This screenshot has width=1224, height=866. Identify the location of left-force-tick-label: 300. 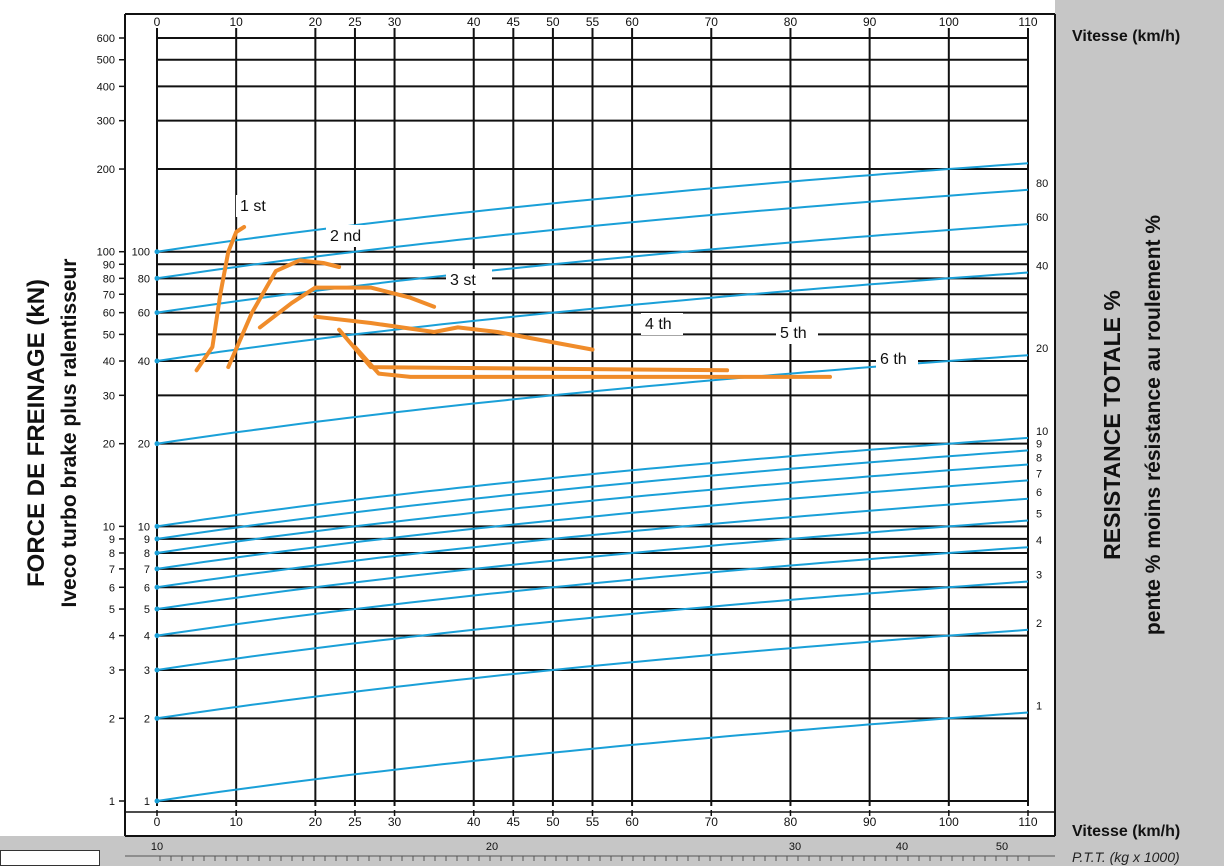
(106, 122).